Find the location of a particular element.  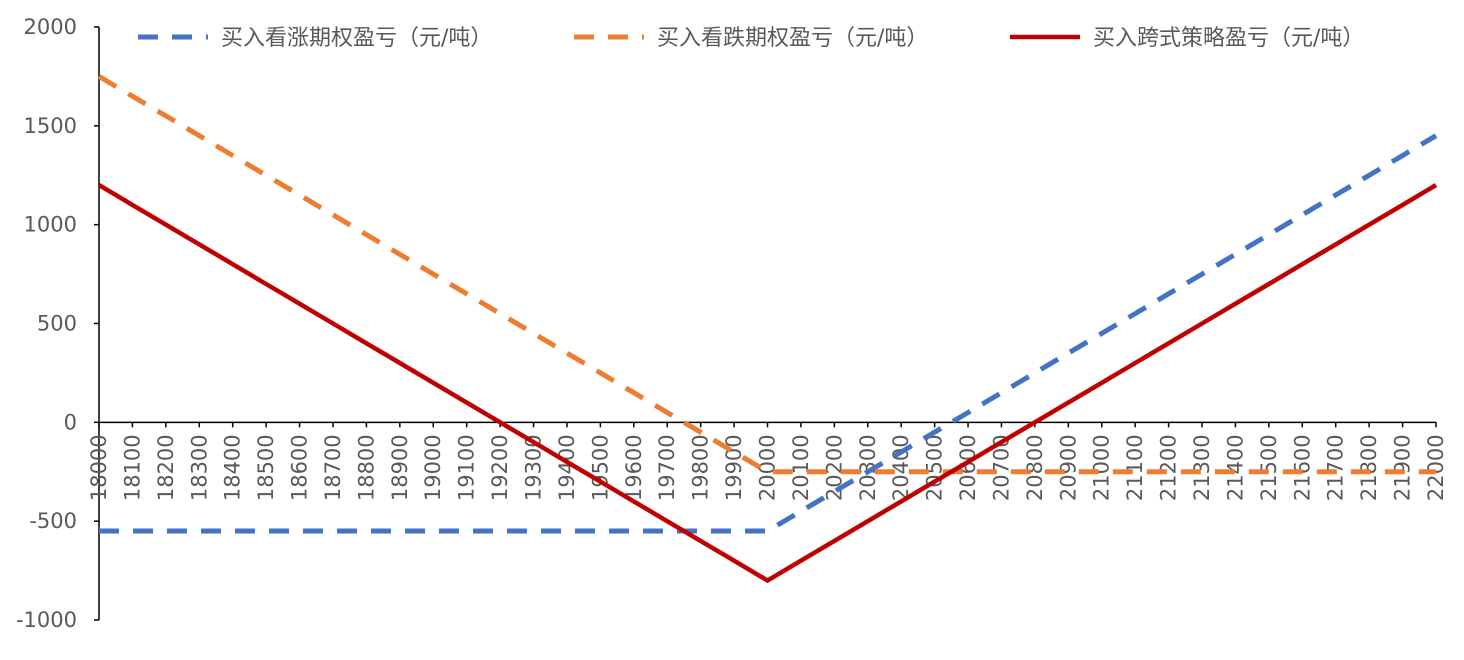

x-tick-label: 18300 is located at coordinates (199, 467).